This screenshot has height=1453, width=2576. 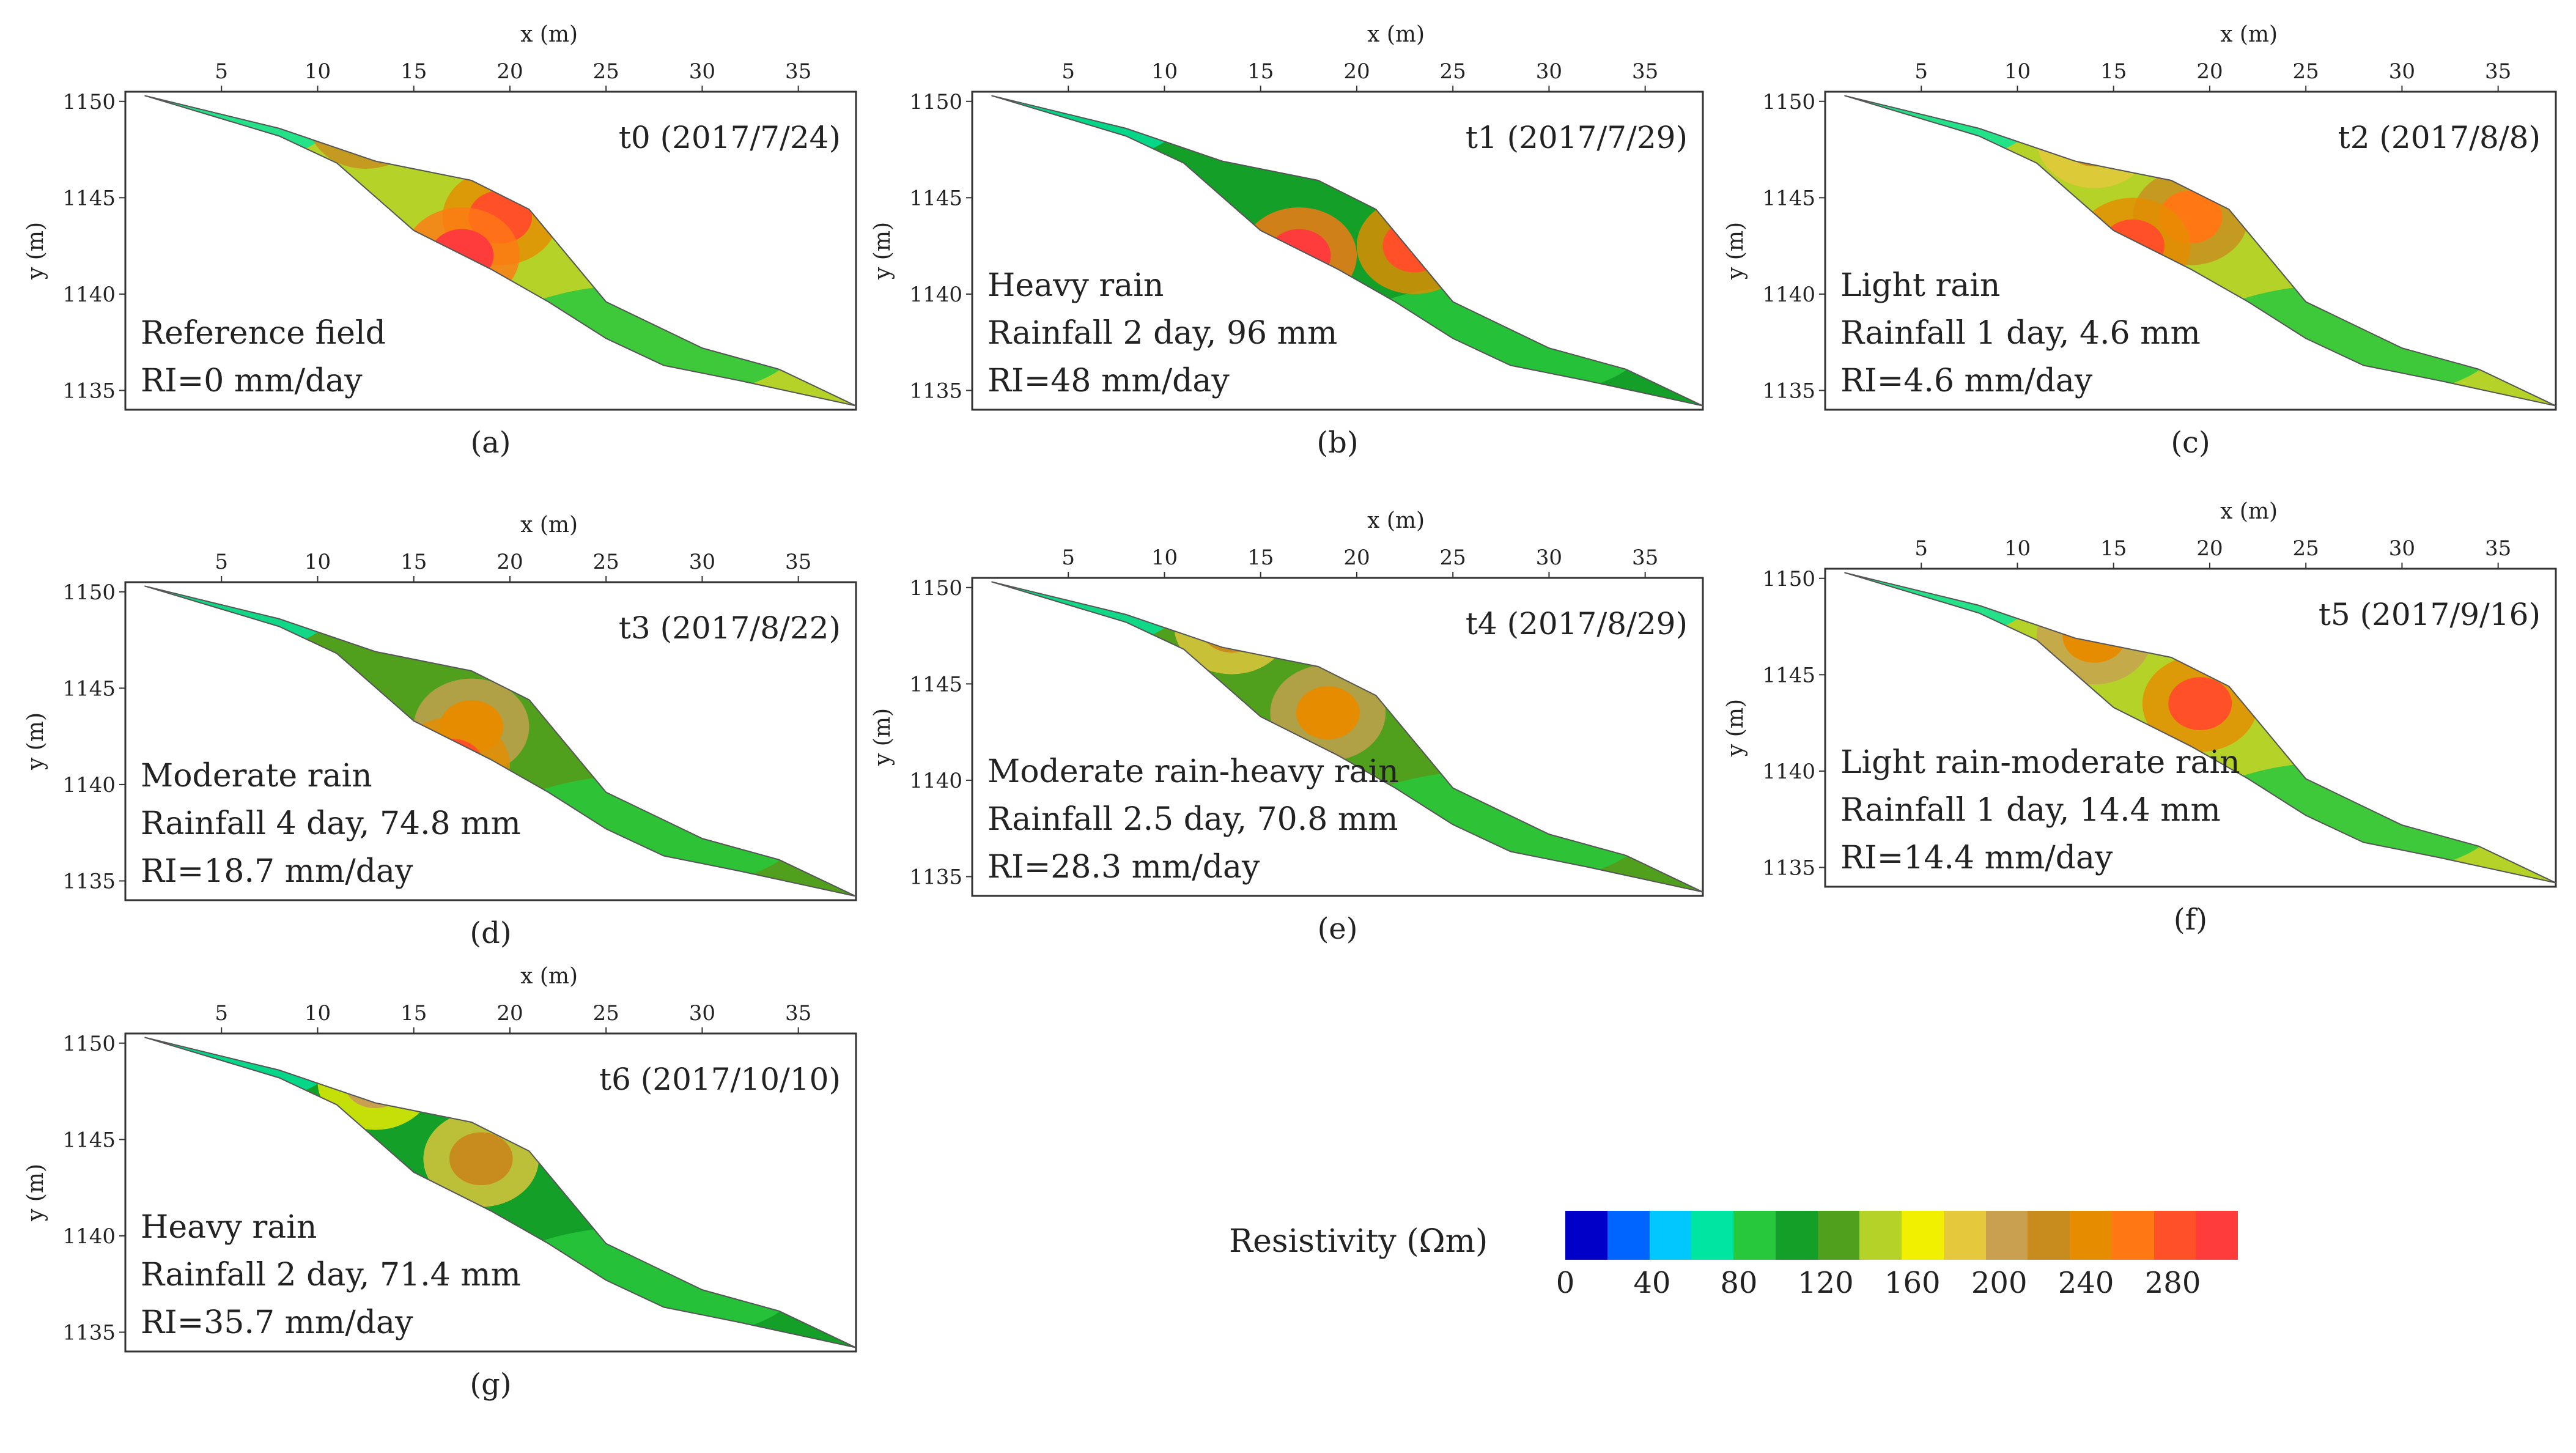 What do you see at coordinates (1108, 381) in the screenshot?
I see `annotation-line: RI=48 mm/day` at bounding box center [1108, 381].